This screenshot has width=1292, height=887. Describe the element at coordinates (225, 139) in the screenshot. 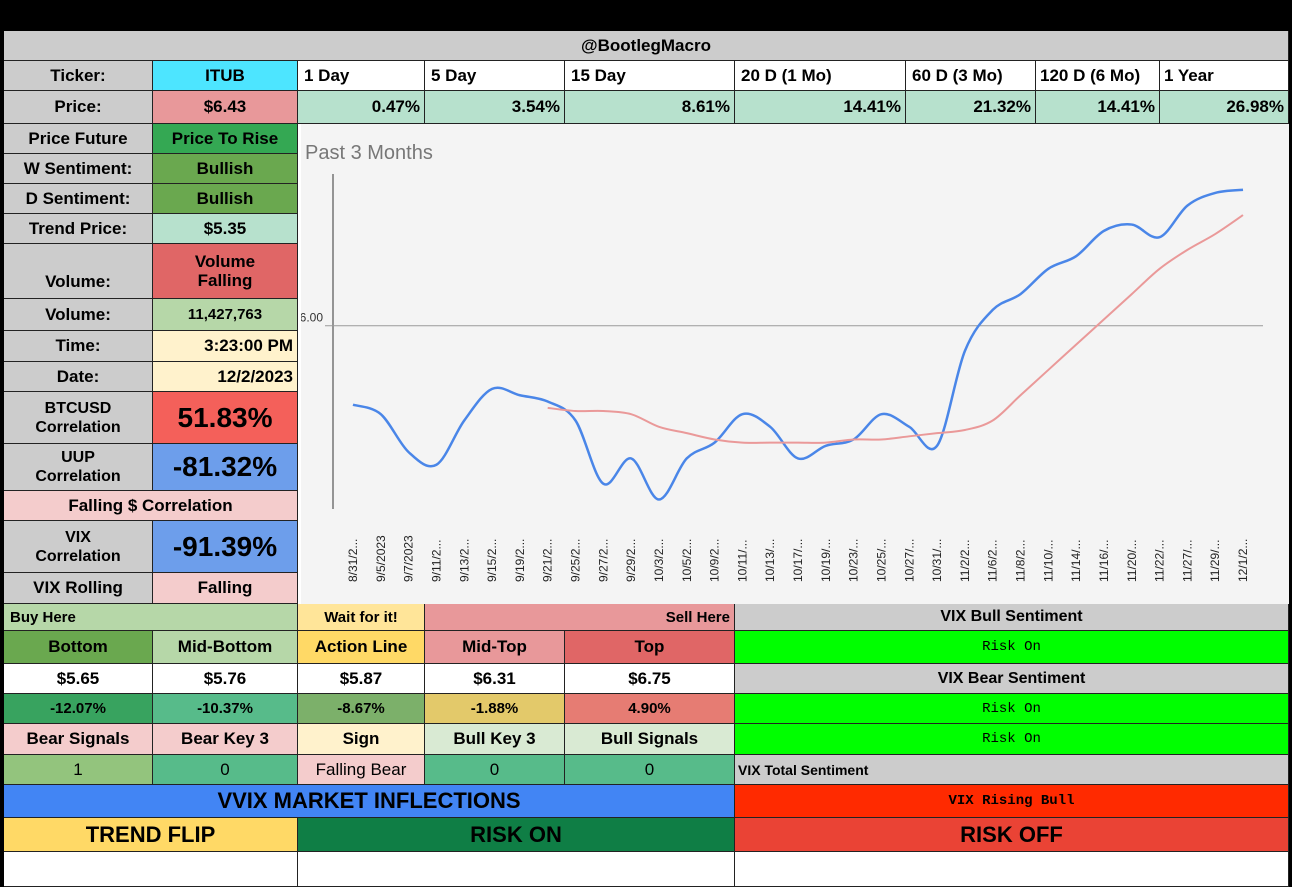

I see `price-future-value: Price To Rise` at that location.